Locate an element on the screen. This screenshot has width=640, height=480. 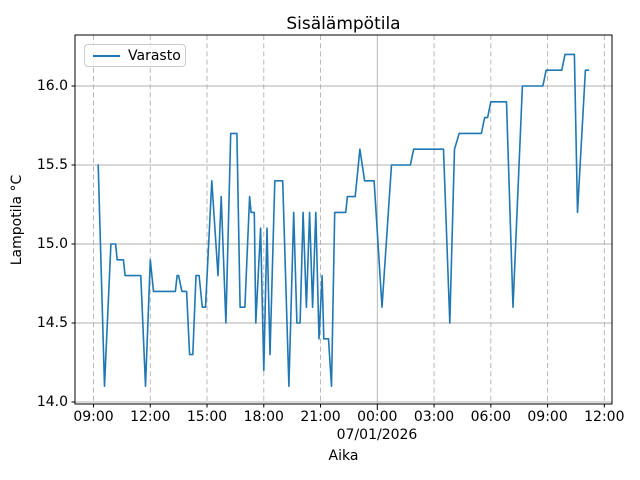
y-tick-label: 15.0 is located at coordinates (52, 244).